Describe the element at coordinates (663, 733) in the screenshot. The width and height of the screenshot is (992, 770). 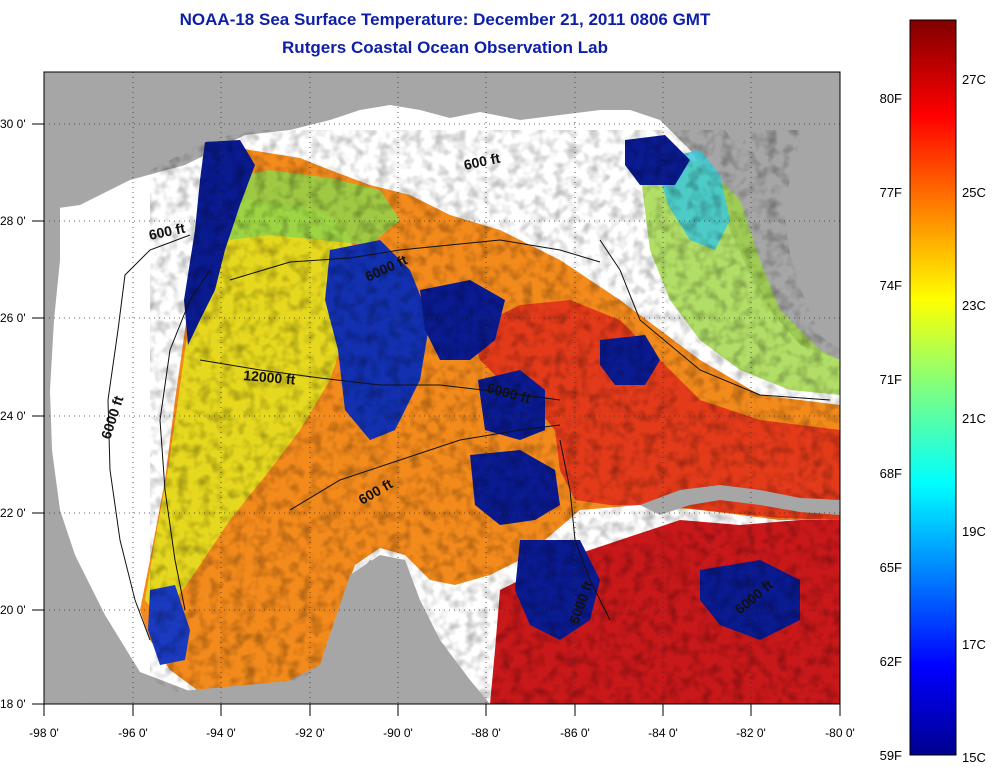
I see `x-tick-label: -84 0'` at that location.